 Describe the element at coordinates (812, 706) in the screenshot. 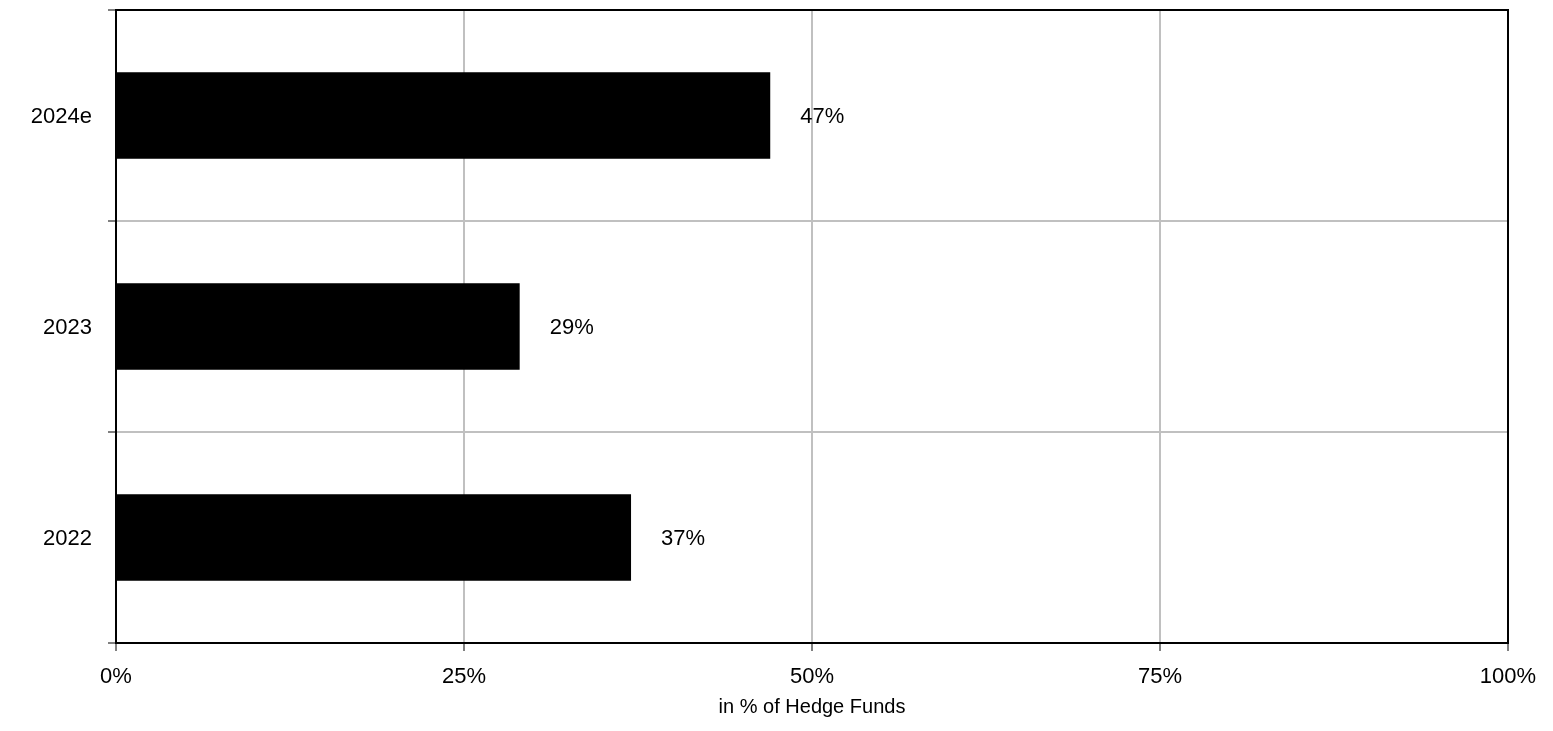

I see `x-axis-title: in % of Hedge Funds` at that location.